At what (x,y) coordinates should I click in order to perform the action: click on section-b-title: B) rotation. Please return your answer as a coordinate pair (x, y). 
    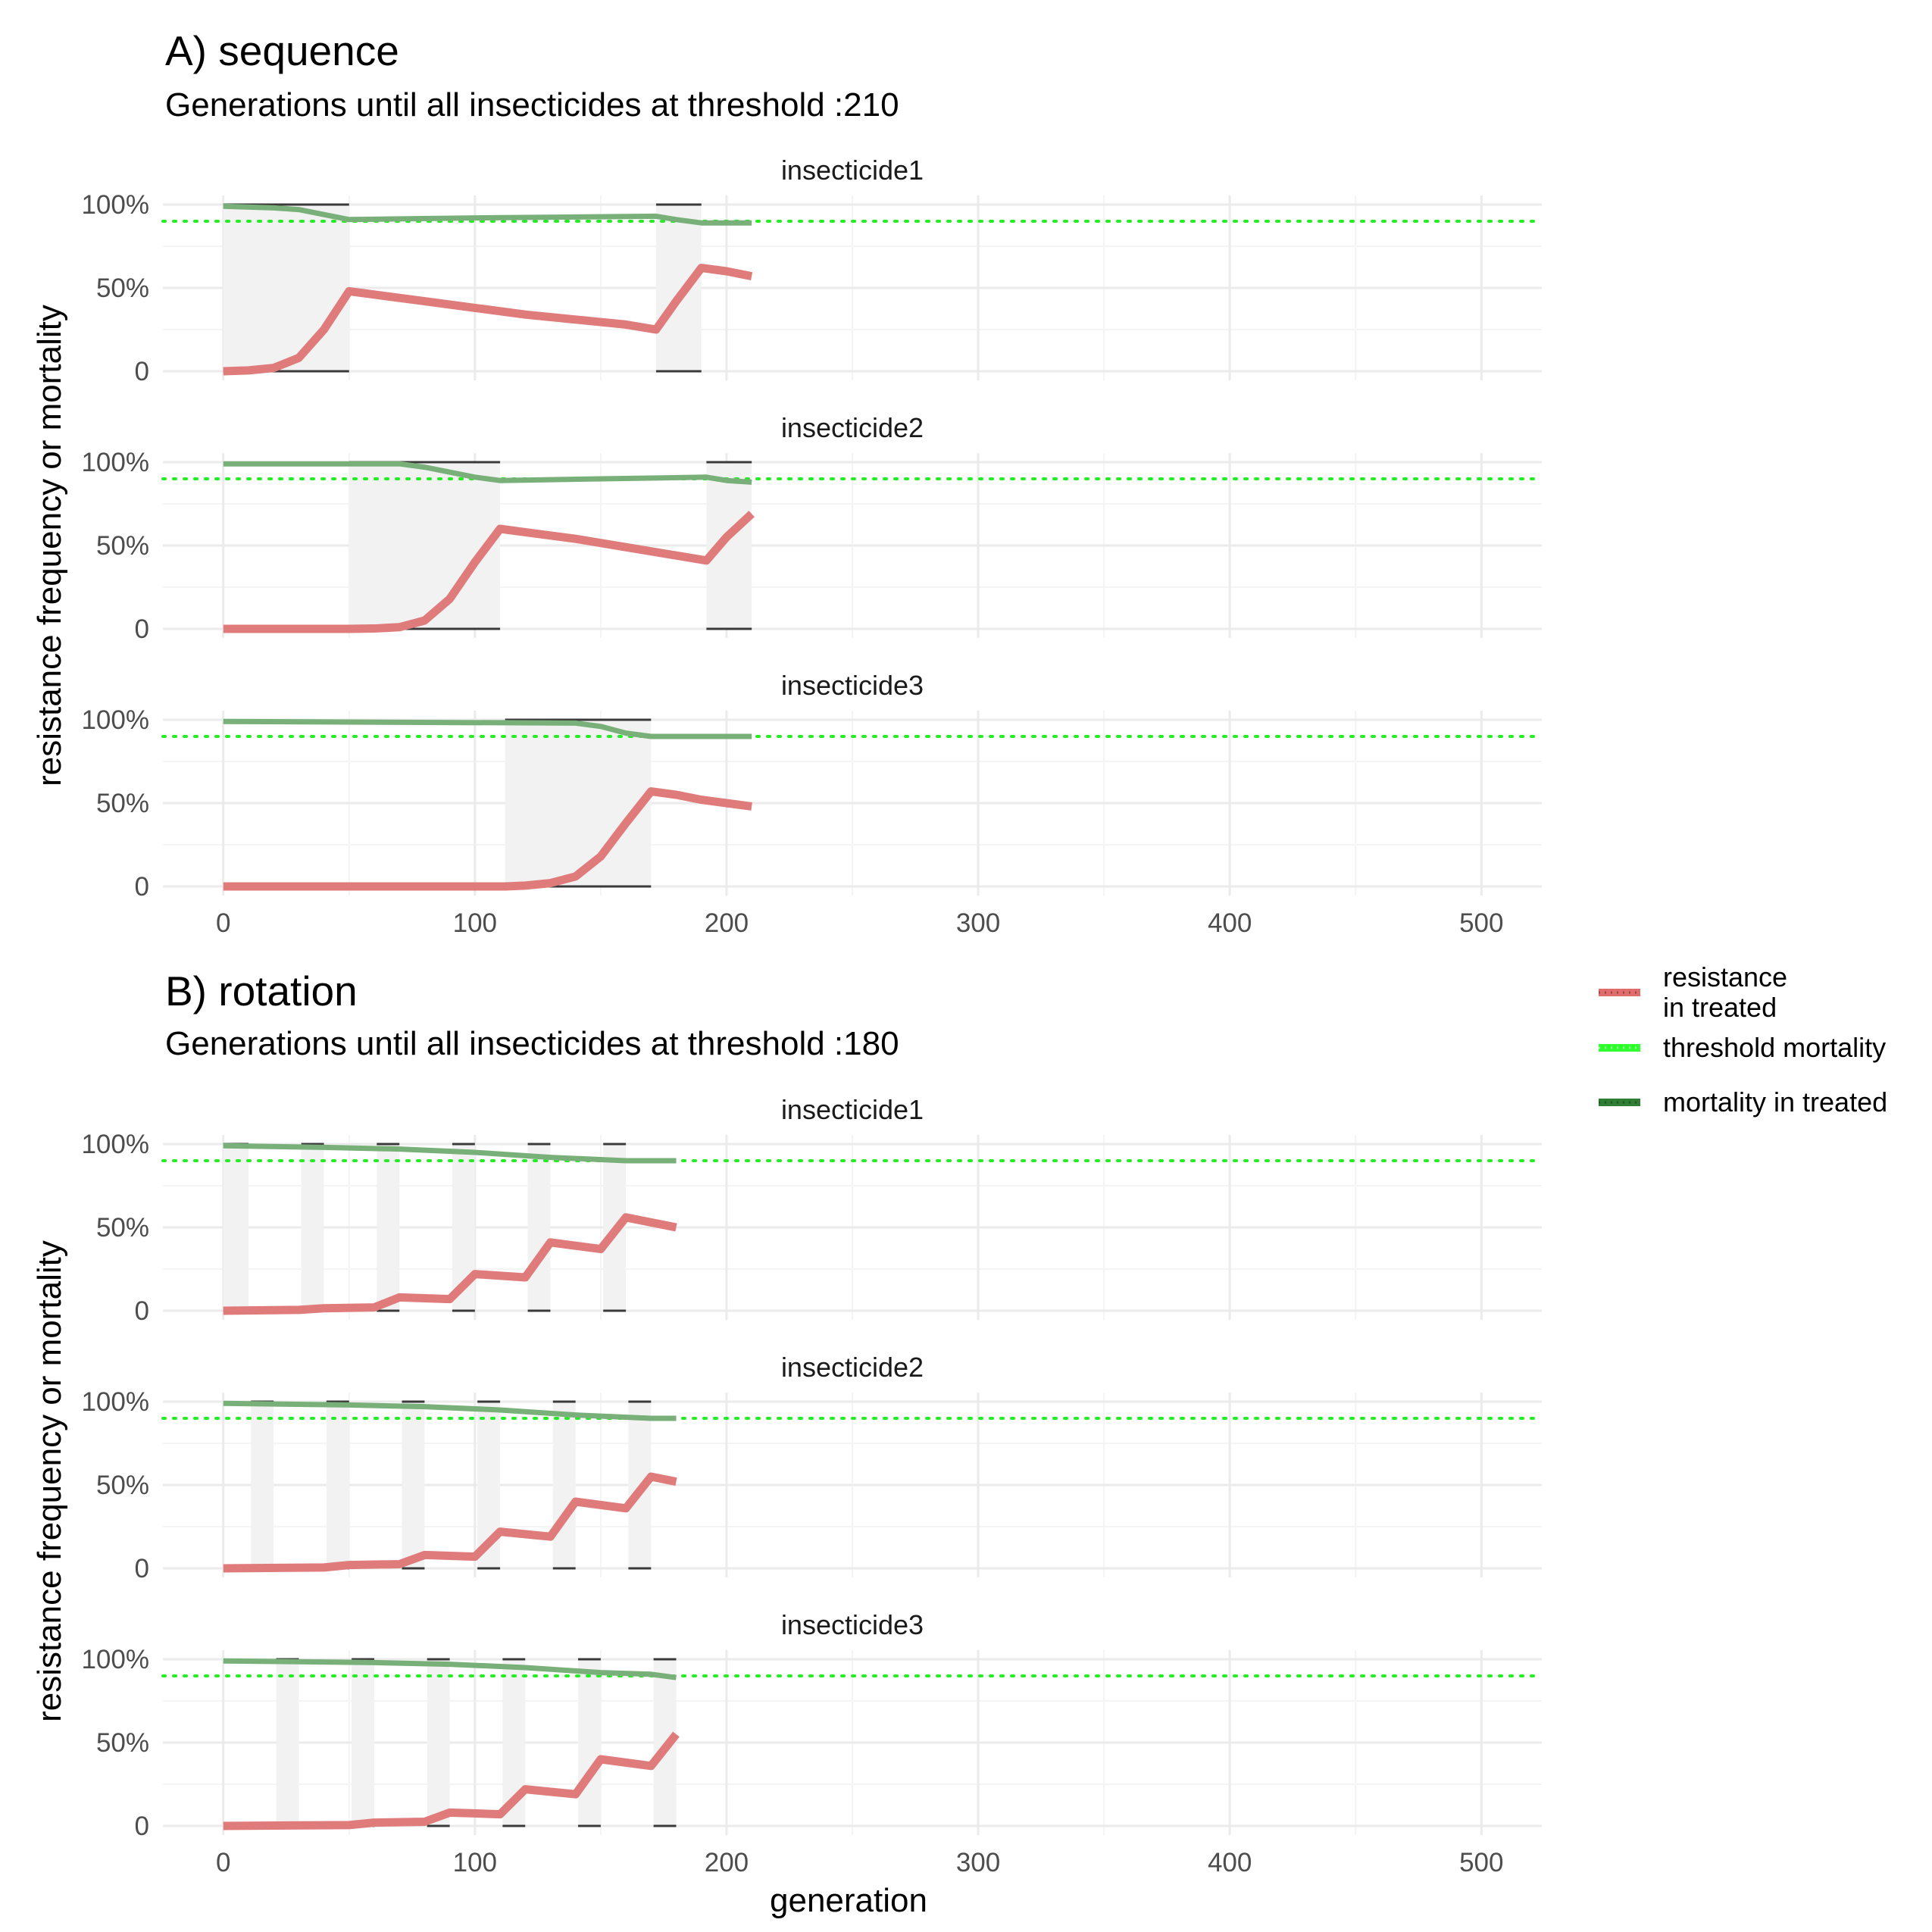
    Looking at the image, I should click on (261, 991).